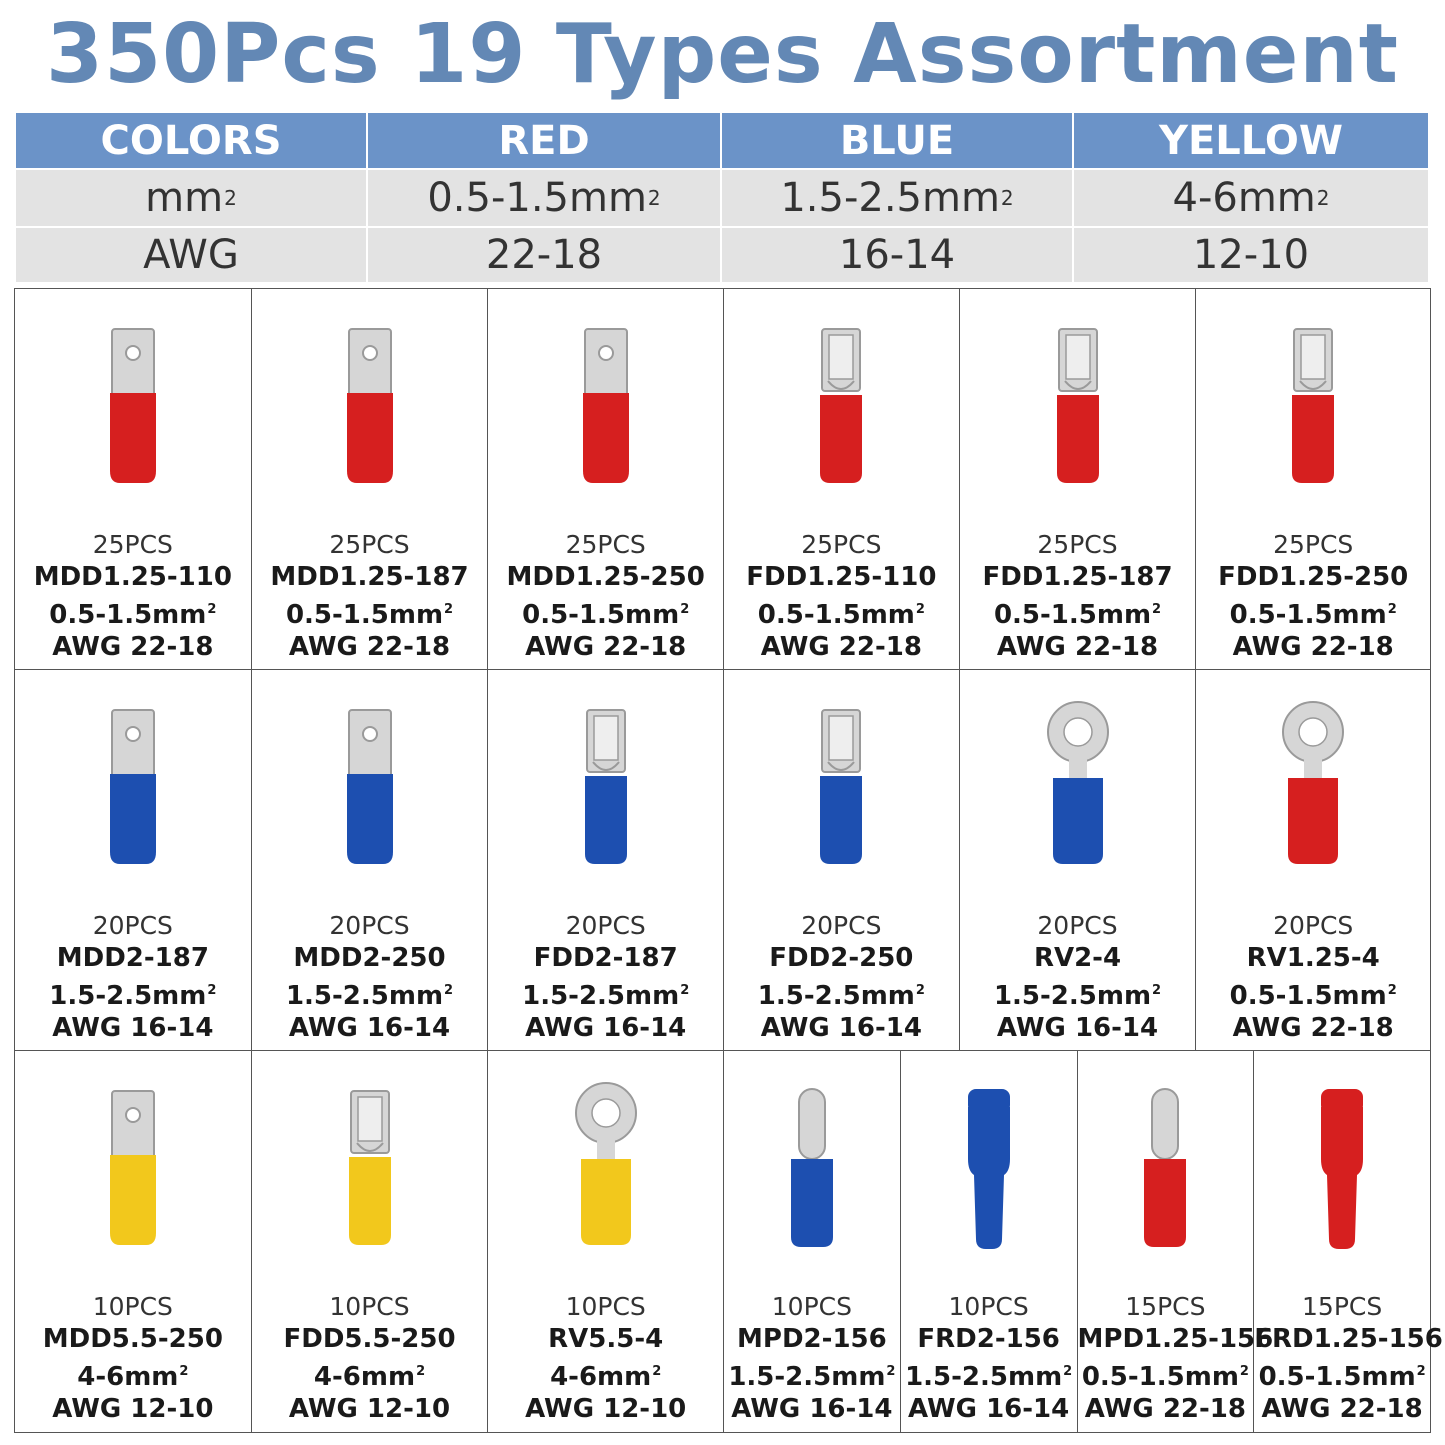 The image size is (1445, 1445). What do you see at coordinates (1348, 1358) in the screenshot?
I see `terminal-labels: 15PCS FRD1.25-156 0.5-1.5mm2 AWG 22-18` at bounding box center [1348, 1358].